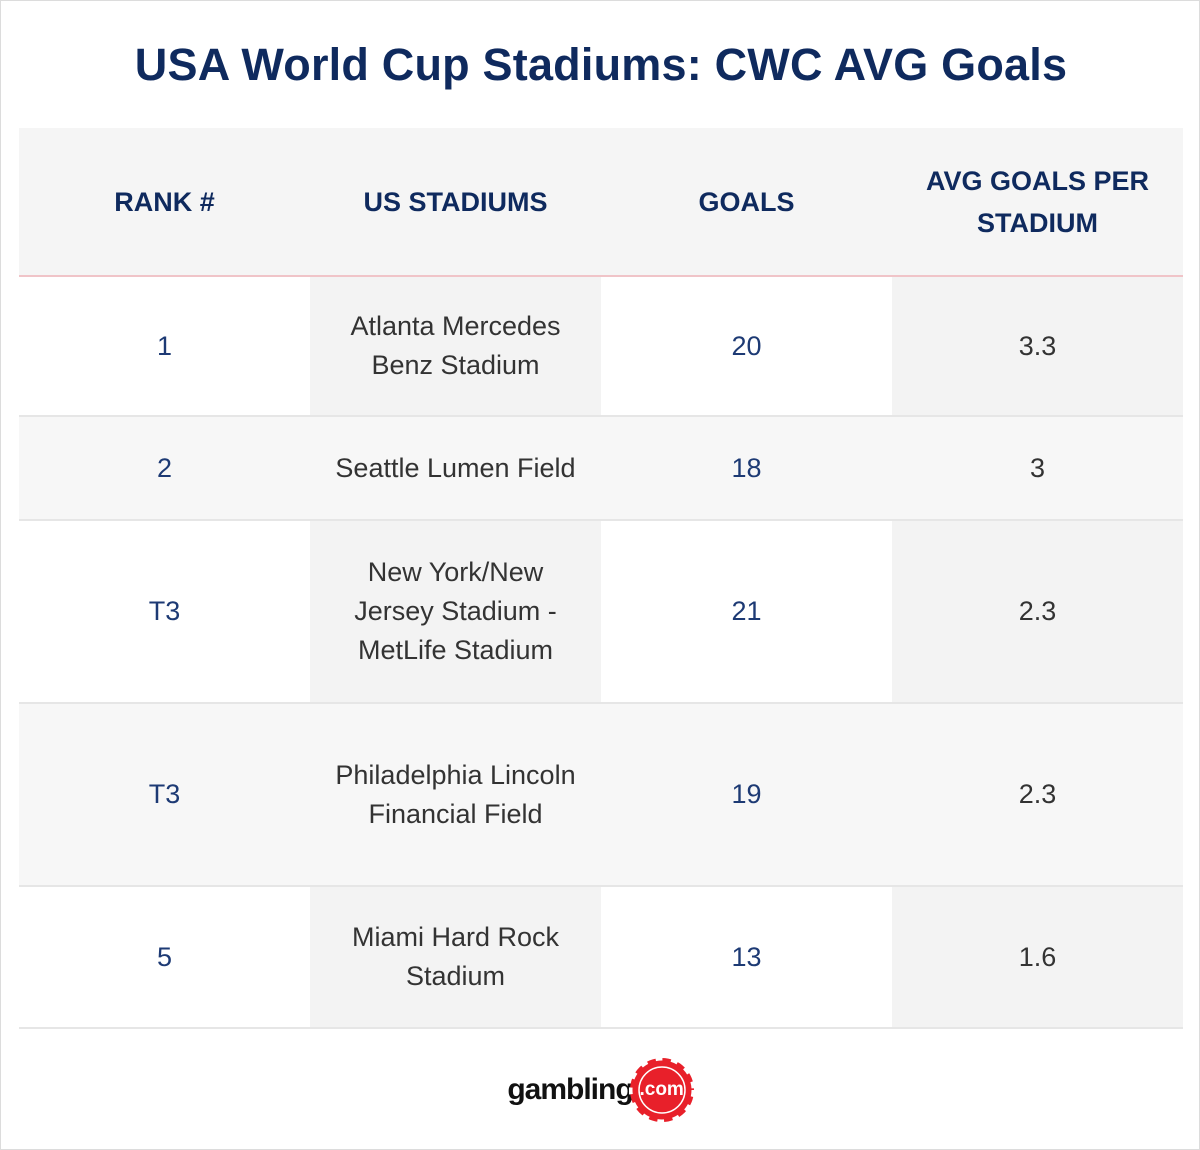  Describe the element at coordinates (1037, 346) in the screenshot. I see `table-cell: 3.3` at that location.